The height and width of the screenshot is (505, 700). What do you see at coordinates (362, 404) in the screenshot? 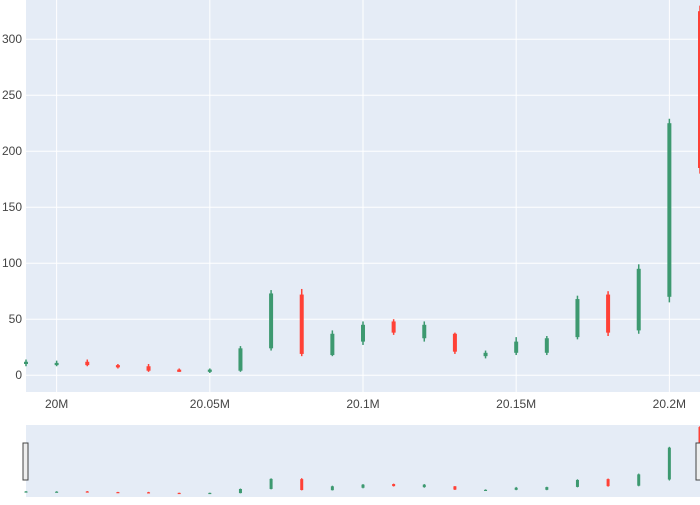
I see `x-tick-label: 20.1M` at bounding box center [362, 404].